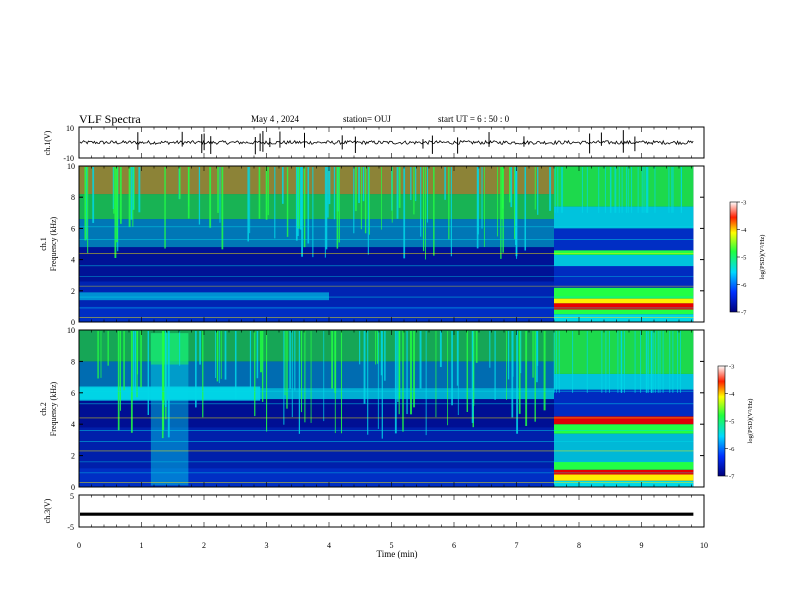 The height and width of the screenshot is (612, 792). I want to click on ch3-waveform-panel: 5 -5 ch.3(V), so click(374, 512).